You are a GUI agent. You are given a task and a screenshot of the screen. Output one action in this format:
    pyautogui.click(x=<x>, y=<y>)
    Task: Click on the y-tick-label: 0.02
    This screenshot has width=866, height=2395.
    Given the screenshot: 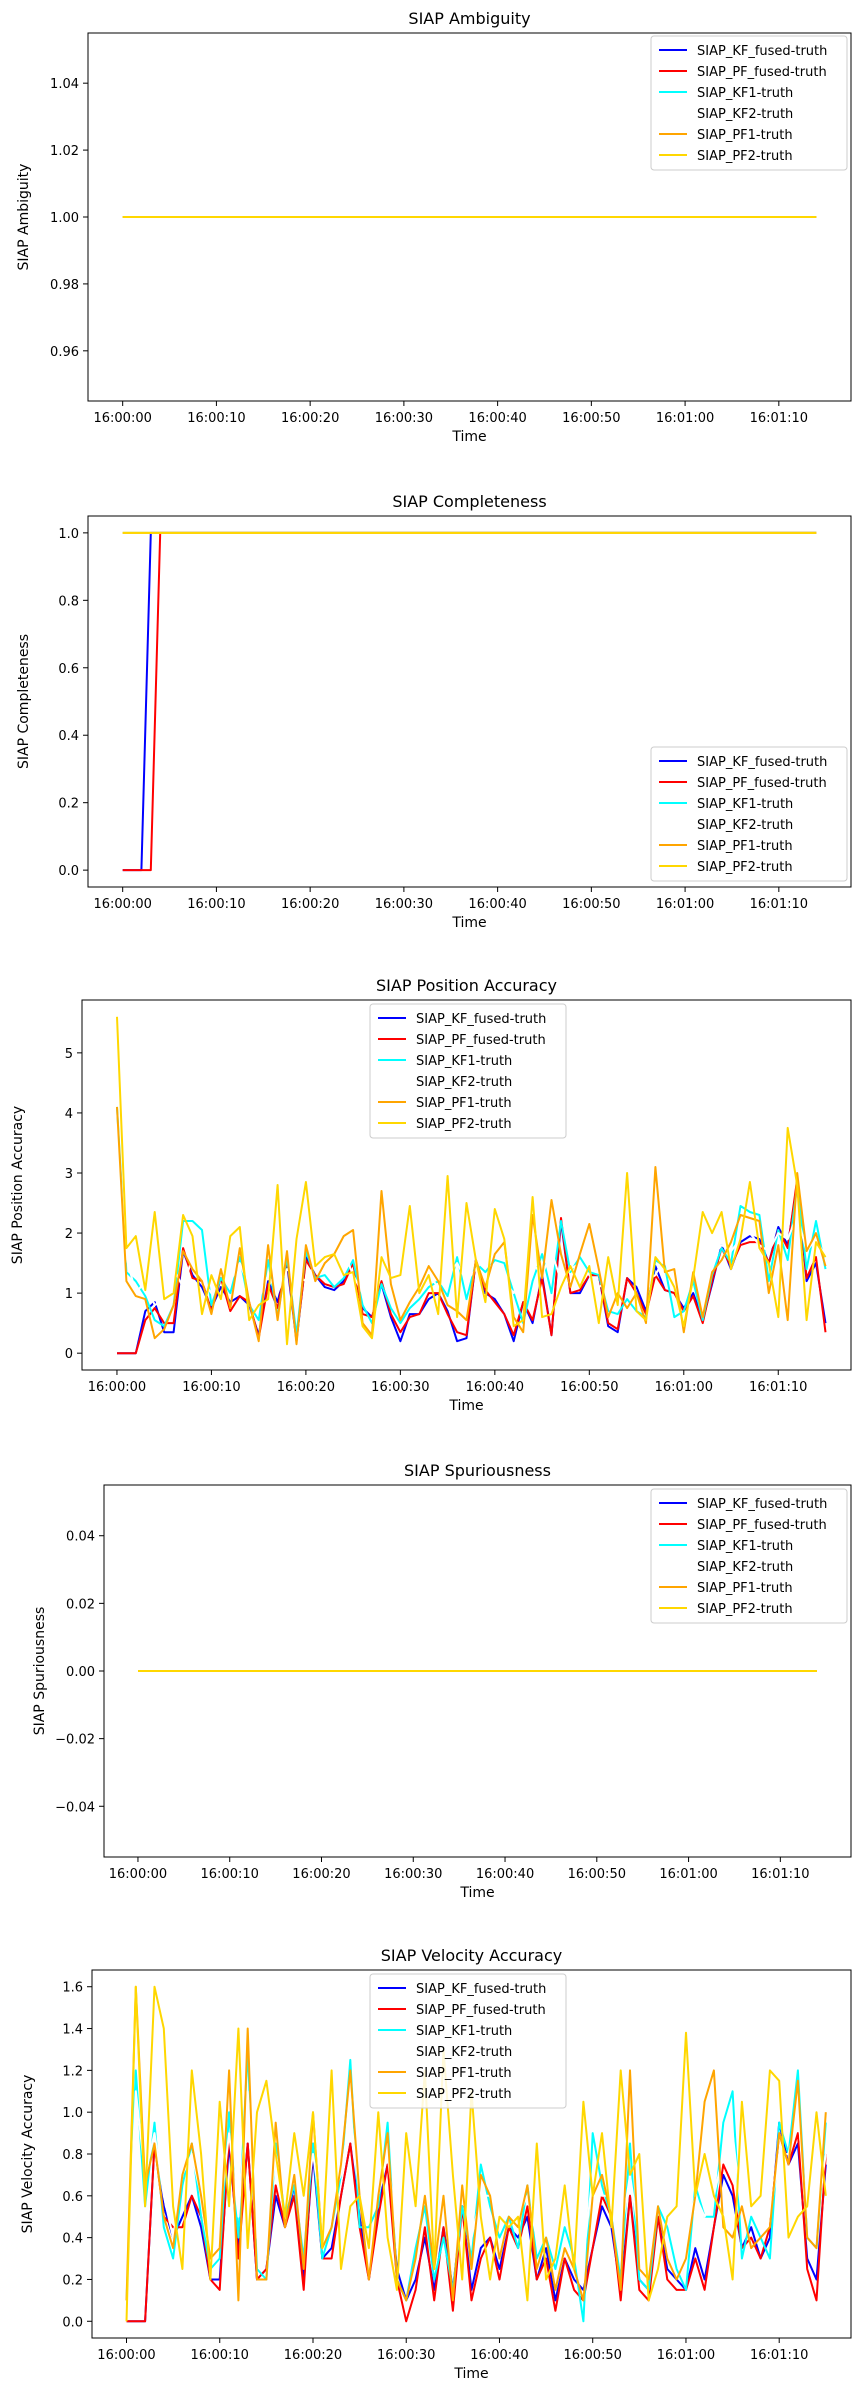 What is the action you would take?
    pyautogui.click(x=80, y=1604)
    